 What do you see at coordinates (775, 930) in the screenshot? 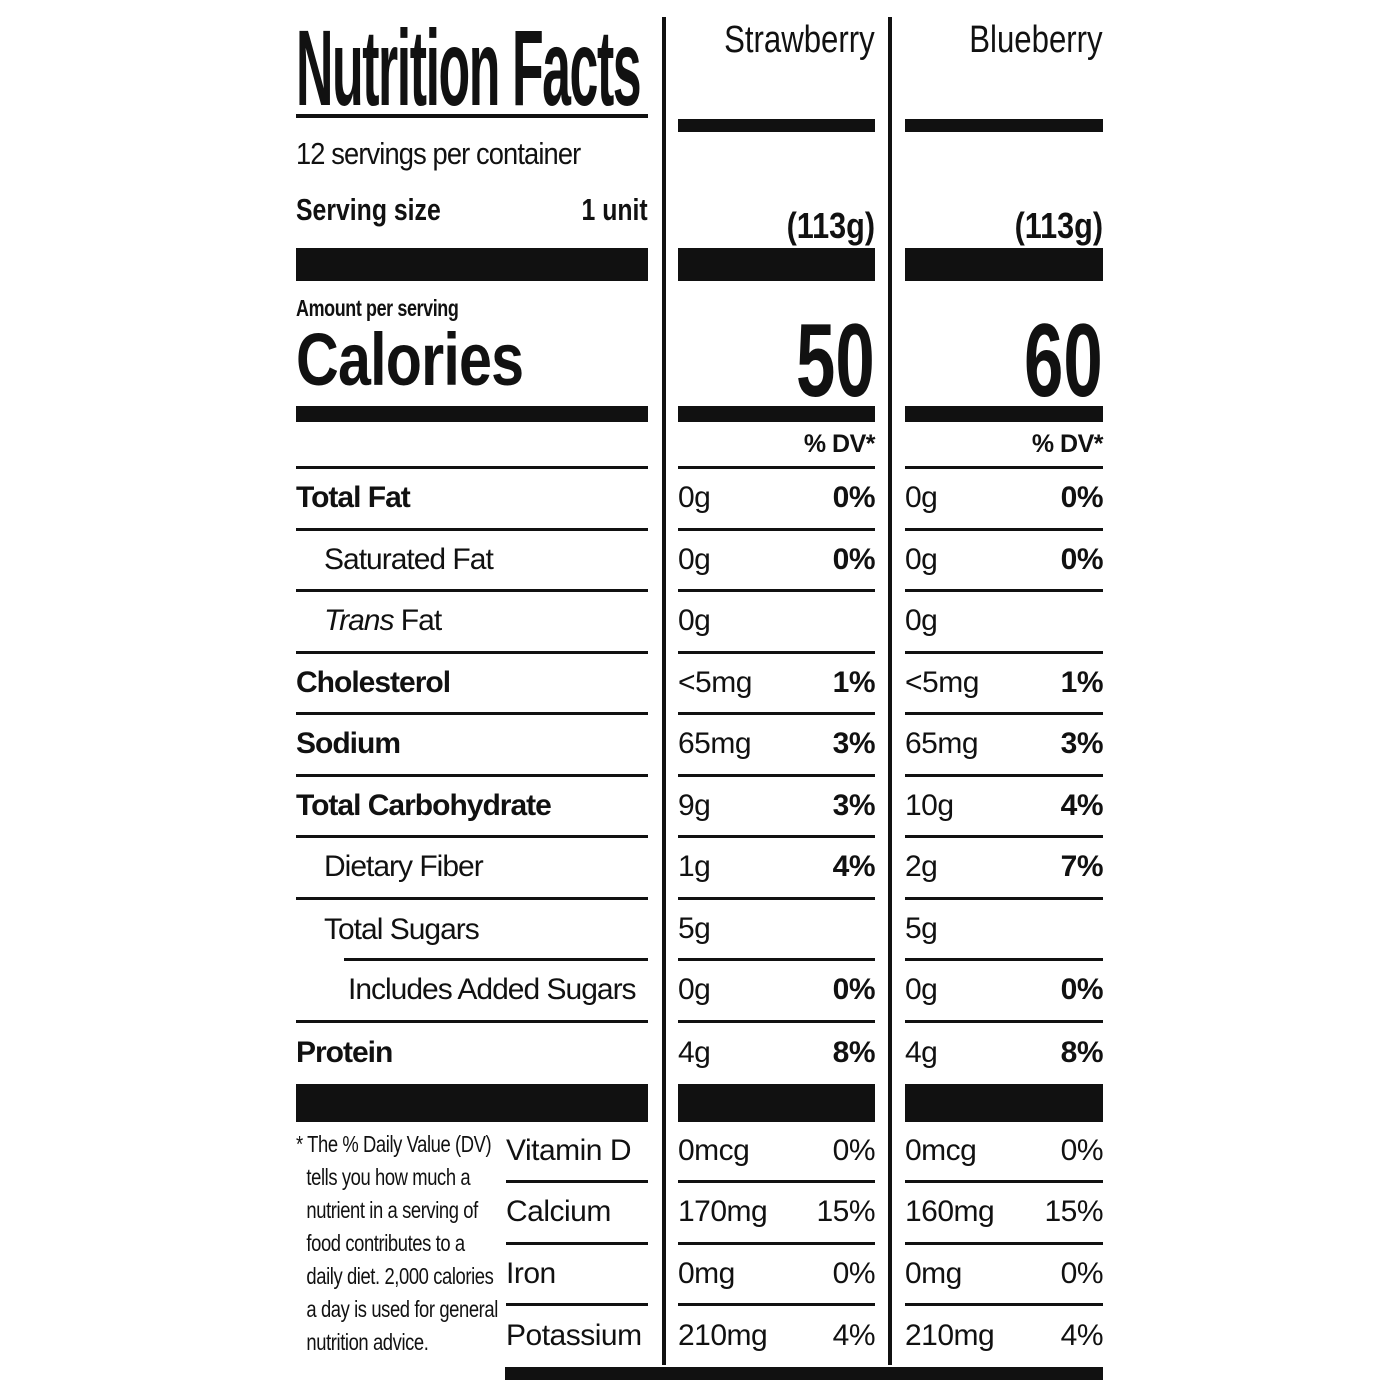
I see `total-sugars-values-0: 5g` at bounding box center [775, 930].